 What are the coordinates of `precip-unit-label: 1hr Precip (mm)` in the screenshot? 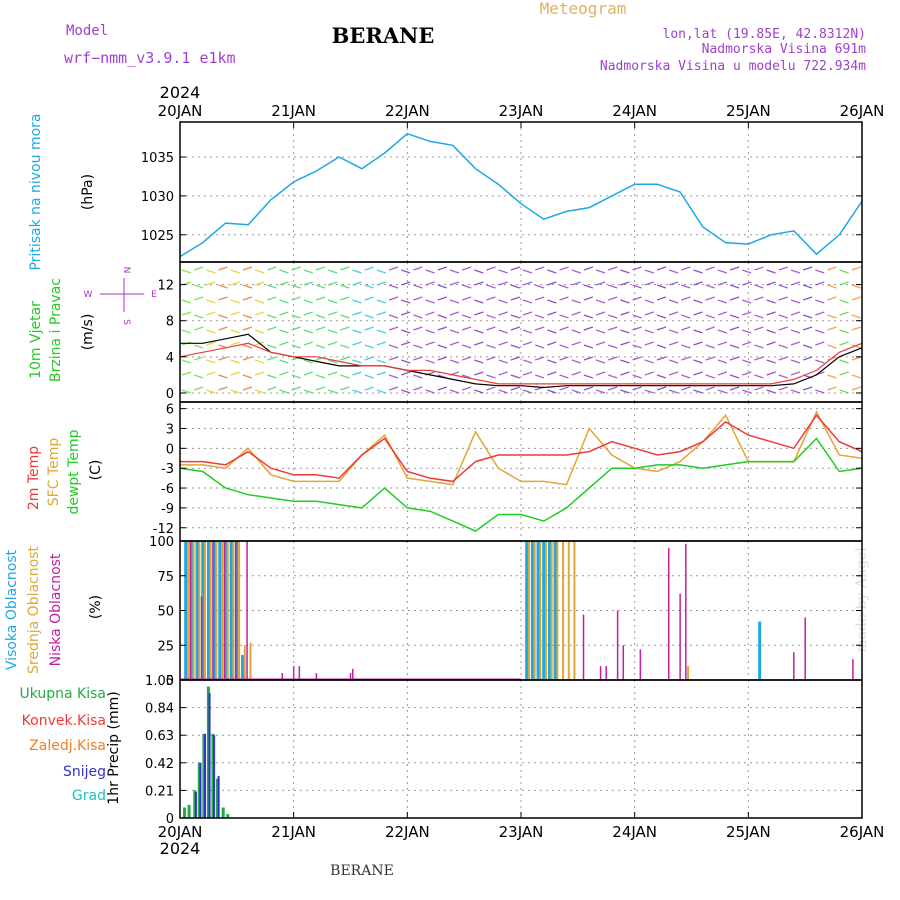 It's located at (114, 747).